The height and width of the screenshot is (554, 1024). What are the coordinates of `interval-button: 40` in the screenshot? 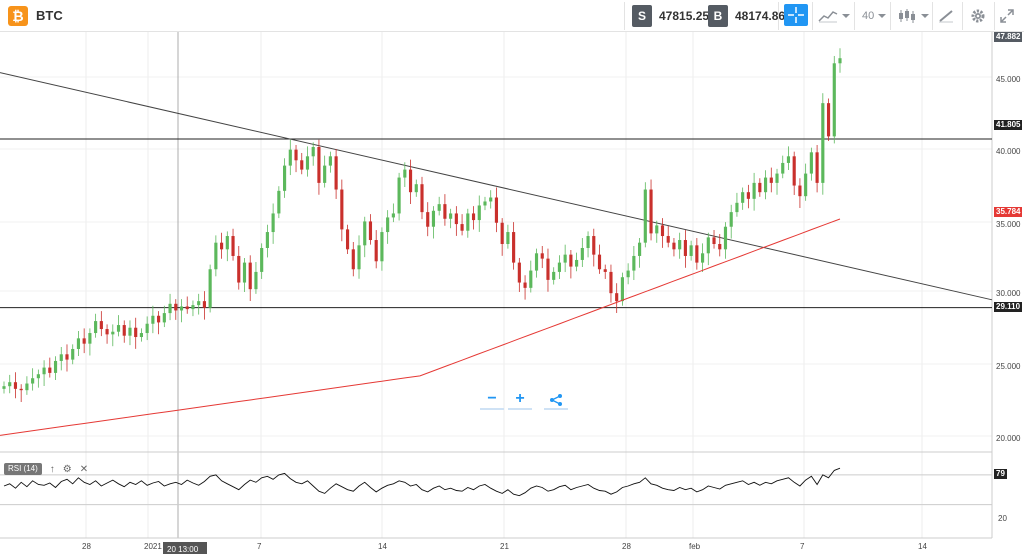 It's located at (874, 16).